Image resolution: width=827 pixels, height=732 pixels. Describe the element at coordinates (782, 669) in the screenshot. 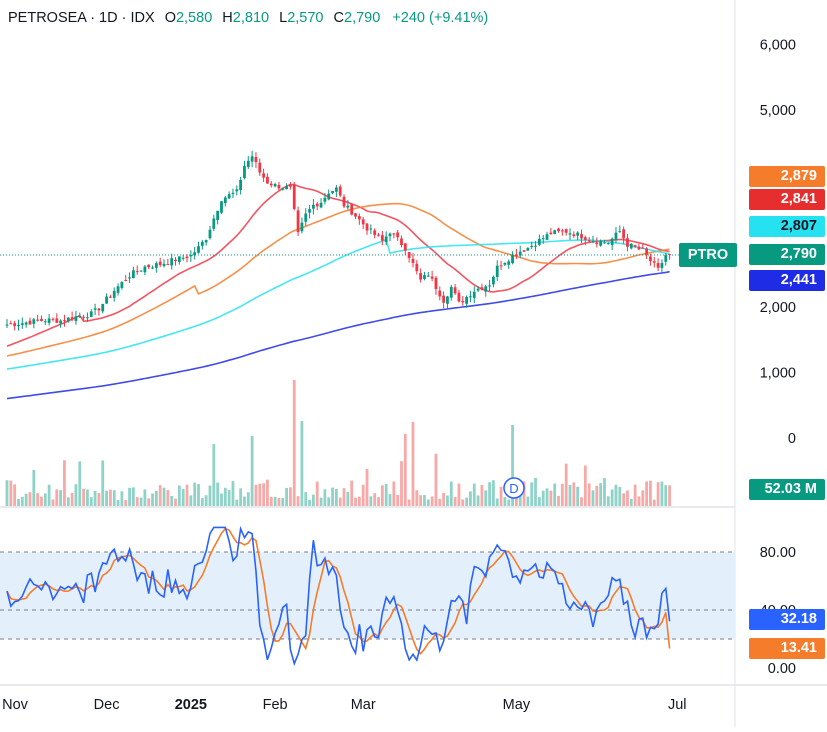

I see `rsi-tick-label: 0.00` at that location.